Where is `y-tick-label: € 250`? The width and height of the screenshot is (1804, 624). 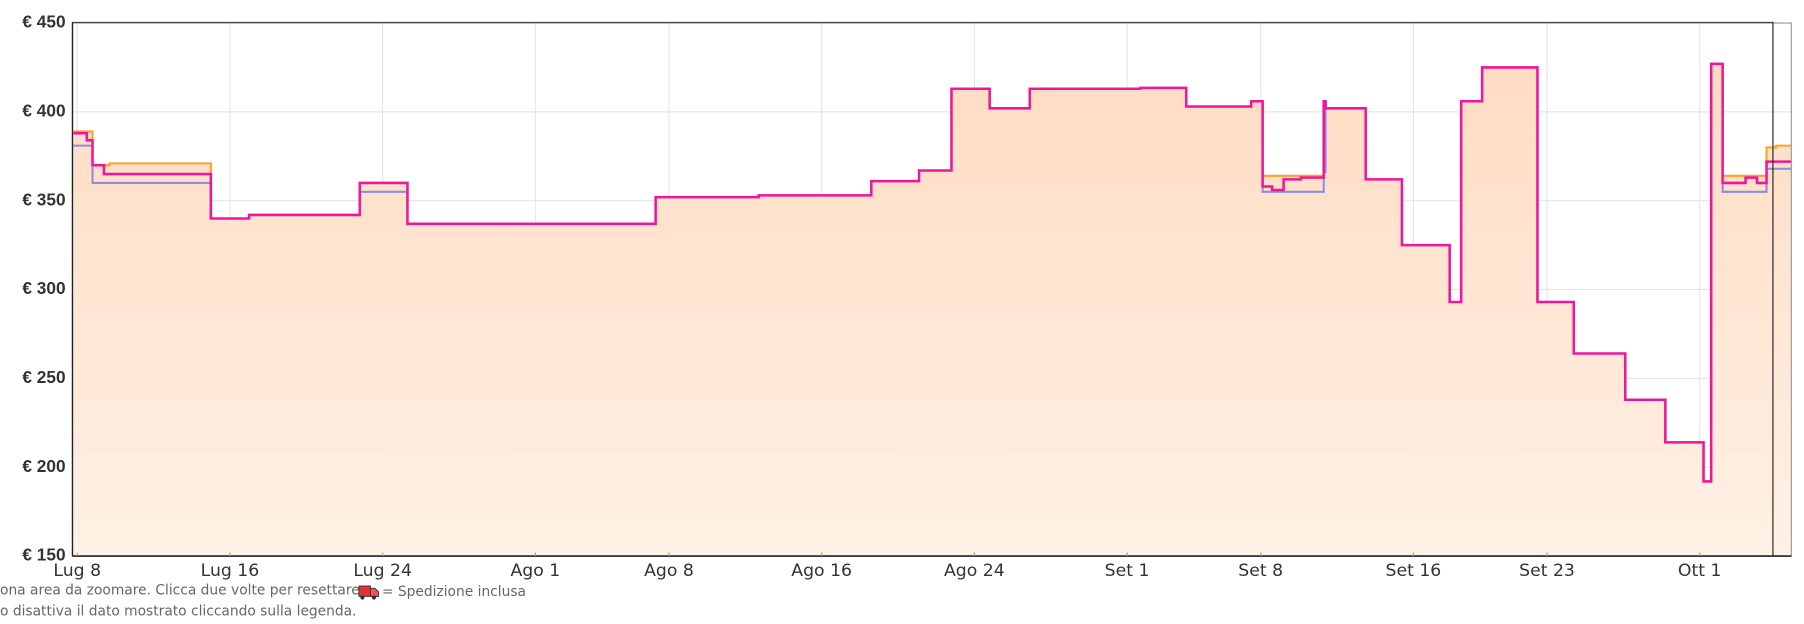
y-tick-label: € 250 is located at coordinates (43, 377).